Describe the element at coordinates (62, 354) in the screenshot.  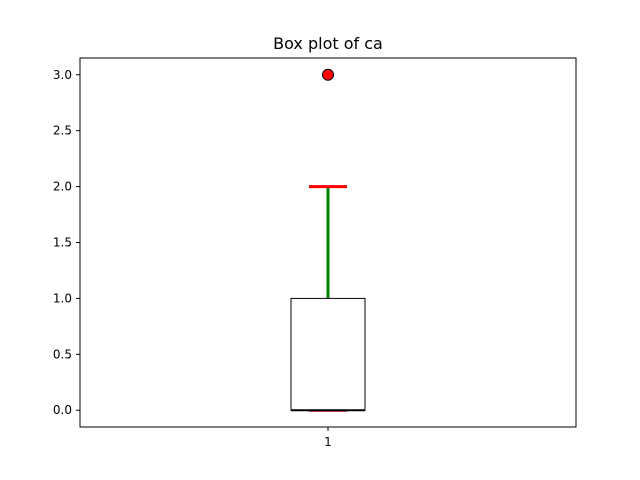
I see `y-tick-label: 0.5` at that location.